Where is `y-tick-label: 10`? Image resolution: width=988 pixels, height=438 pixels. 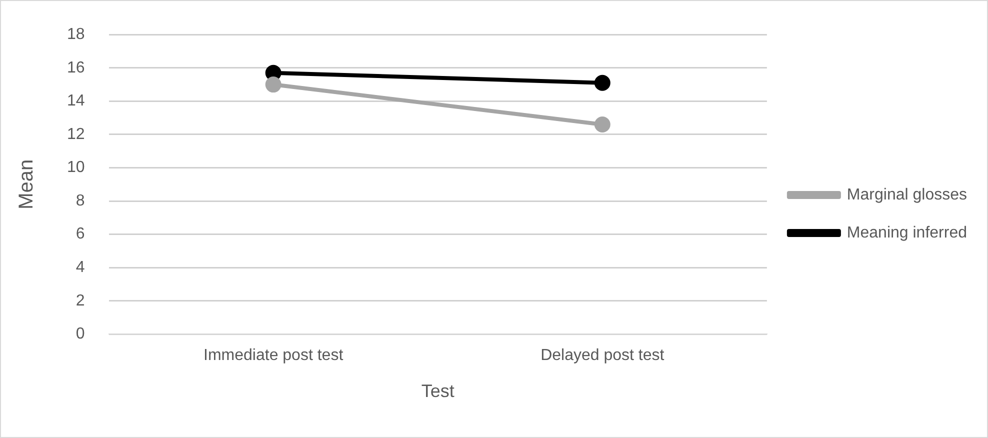
y-tick-label: 10 is located at coordinates (76, 167).